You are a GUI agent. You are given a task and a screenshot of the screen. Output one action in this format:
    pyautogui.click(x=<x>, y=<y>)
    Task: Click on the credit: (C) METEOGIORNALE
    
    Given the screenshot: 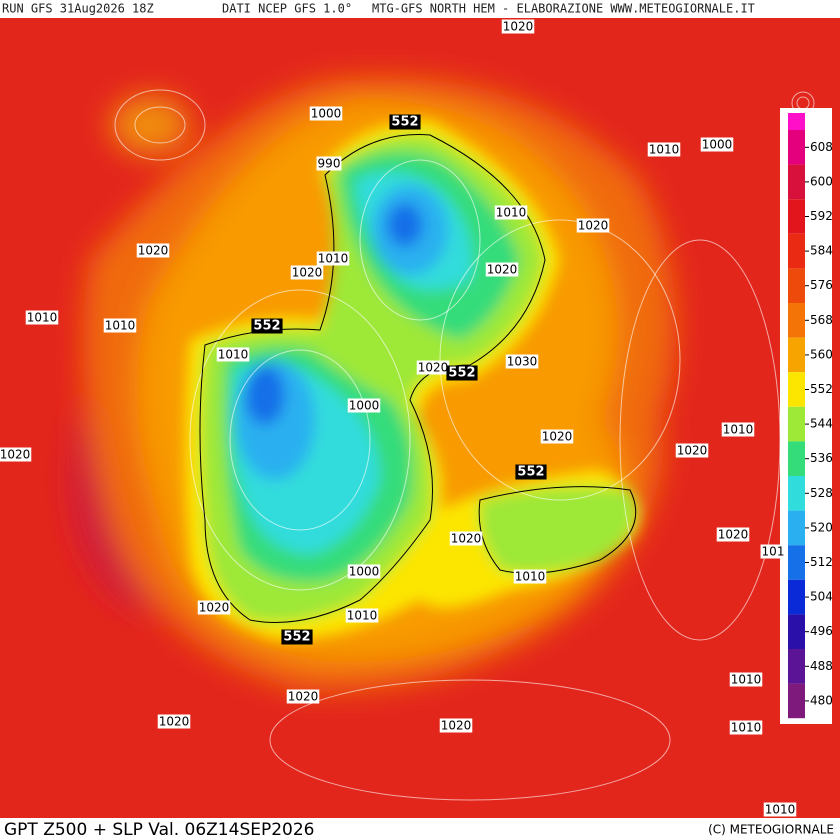 What is the action you would take?
    pyautogui.click(x=771, y=830)
    